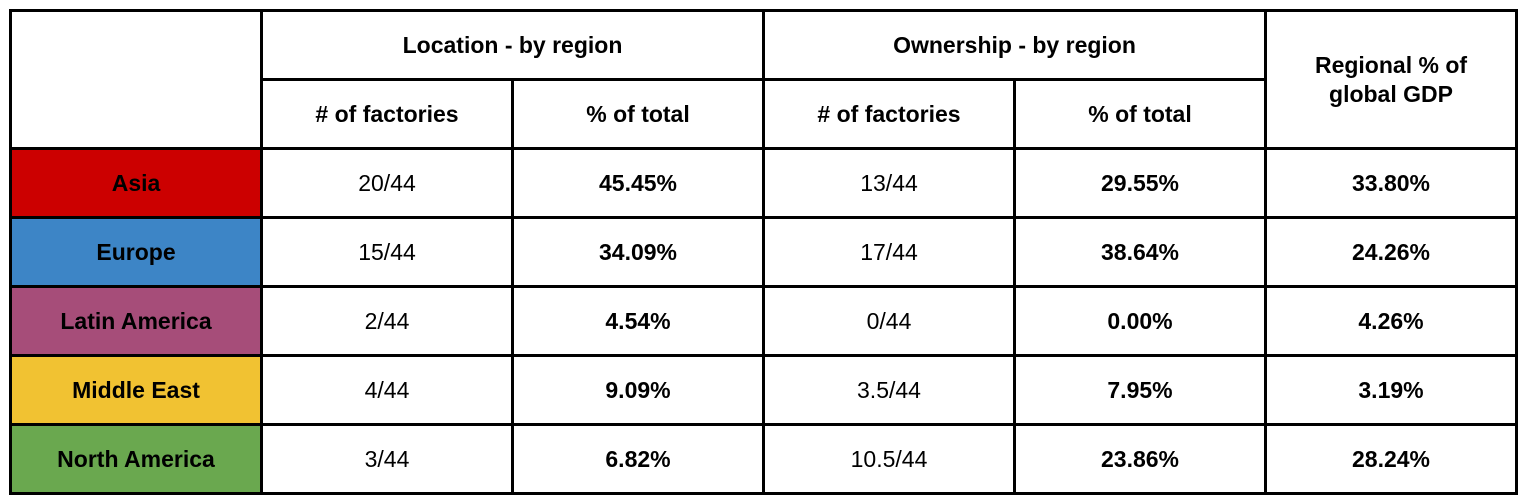 The height and width of the screenshot is (495, 1524). I want to click on ownership-pct-cell: 38.64%, so click(1140, 252).